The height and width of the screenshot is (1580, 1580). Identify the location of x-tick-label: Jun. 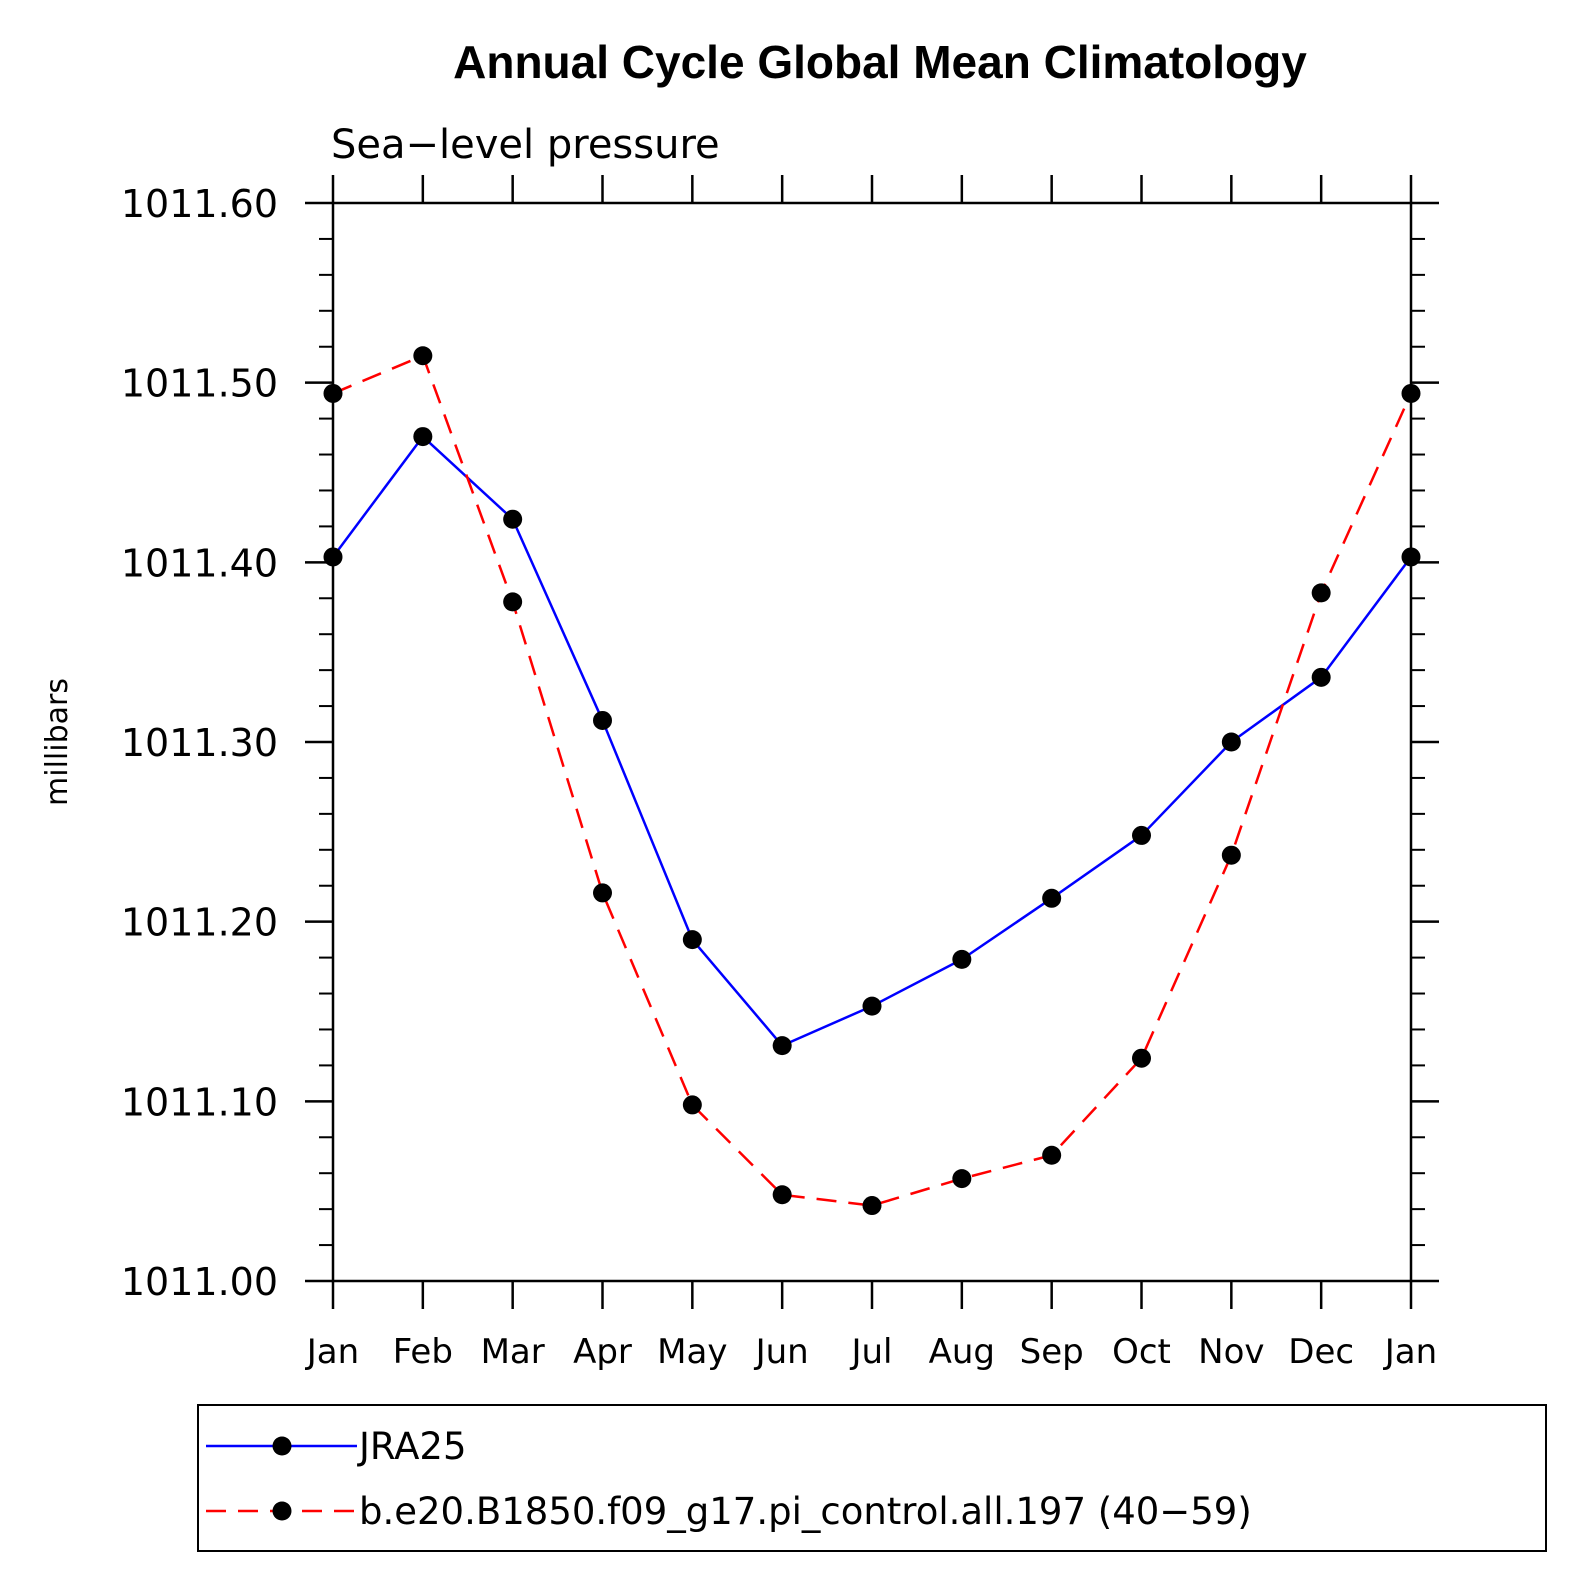
(781, 1352).